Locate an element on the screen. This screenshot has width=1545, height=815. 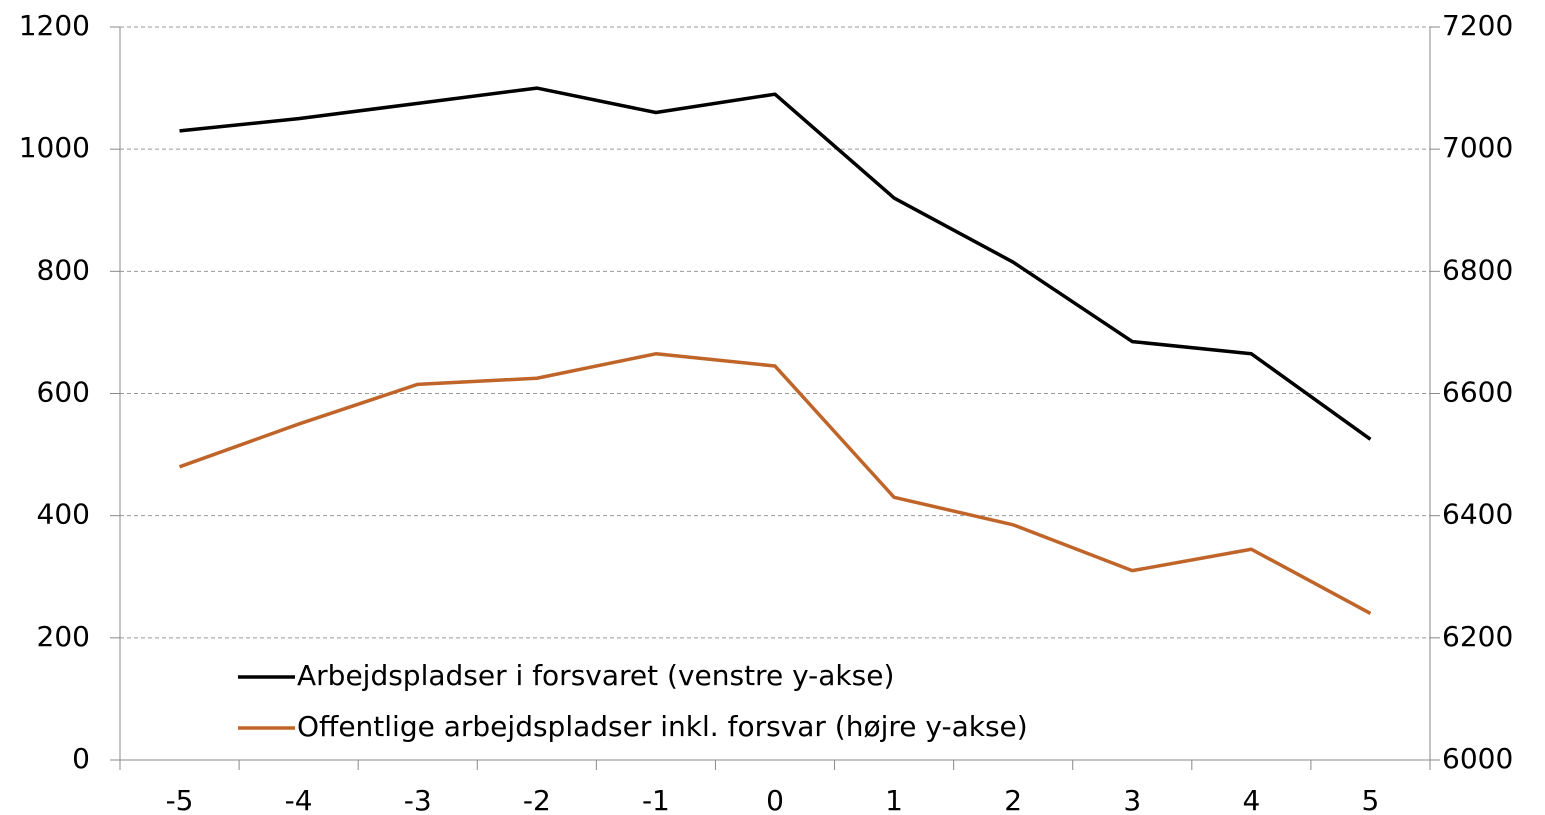
y2-tick-label: 6000 is located at coordinates (1477, 758).